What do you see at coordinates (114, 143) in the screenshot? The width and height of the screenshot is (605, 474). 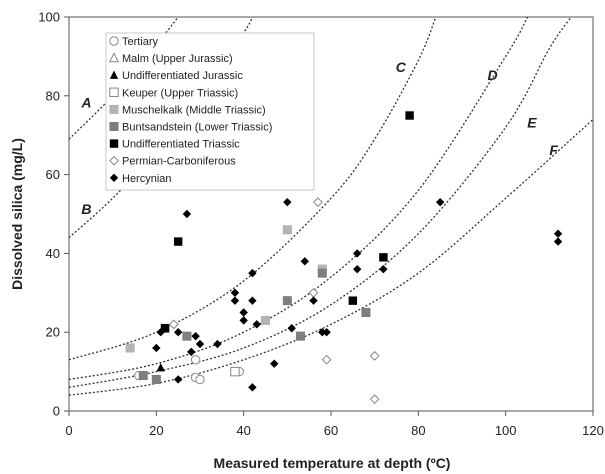 I see `legend-marker-undifferentiated-triassic` at bounding box center [114, 143].